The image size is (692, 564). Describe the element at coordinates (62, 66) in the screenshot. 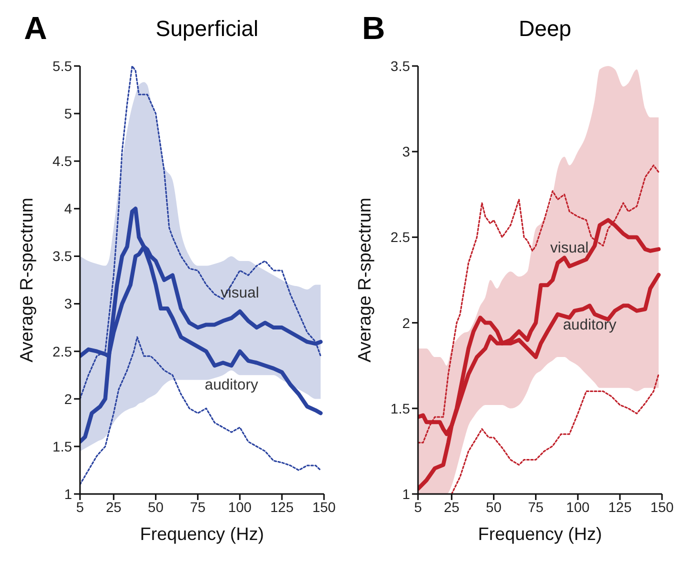

I see `y-tick-label: 5.5` at that location.